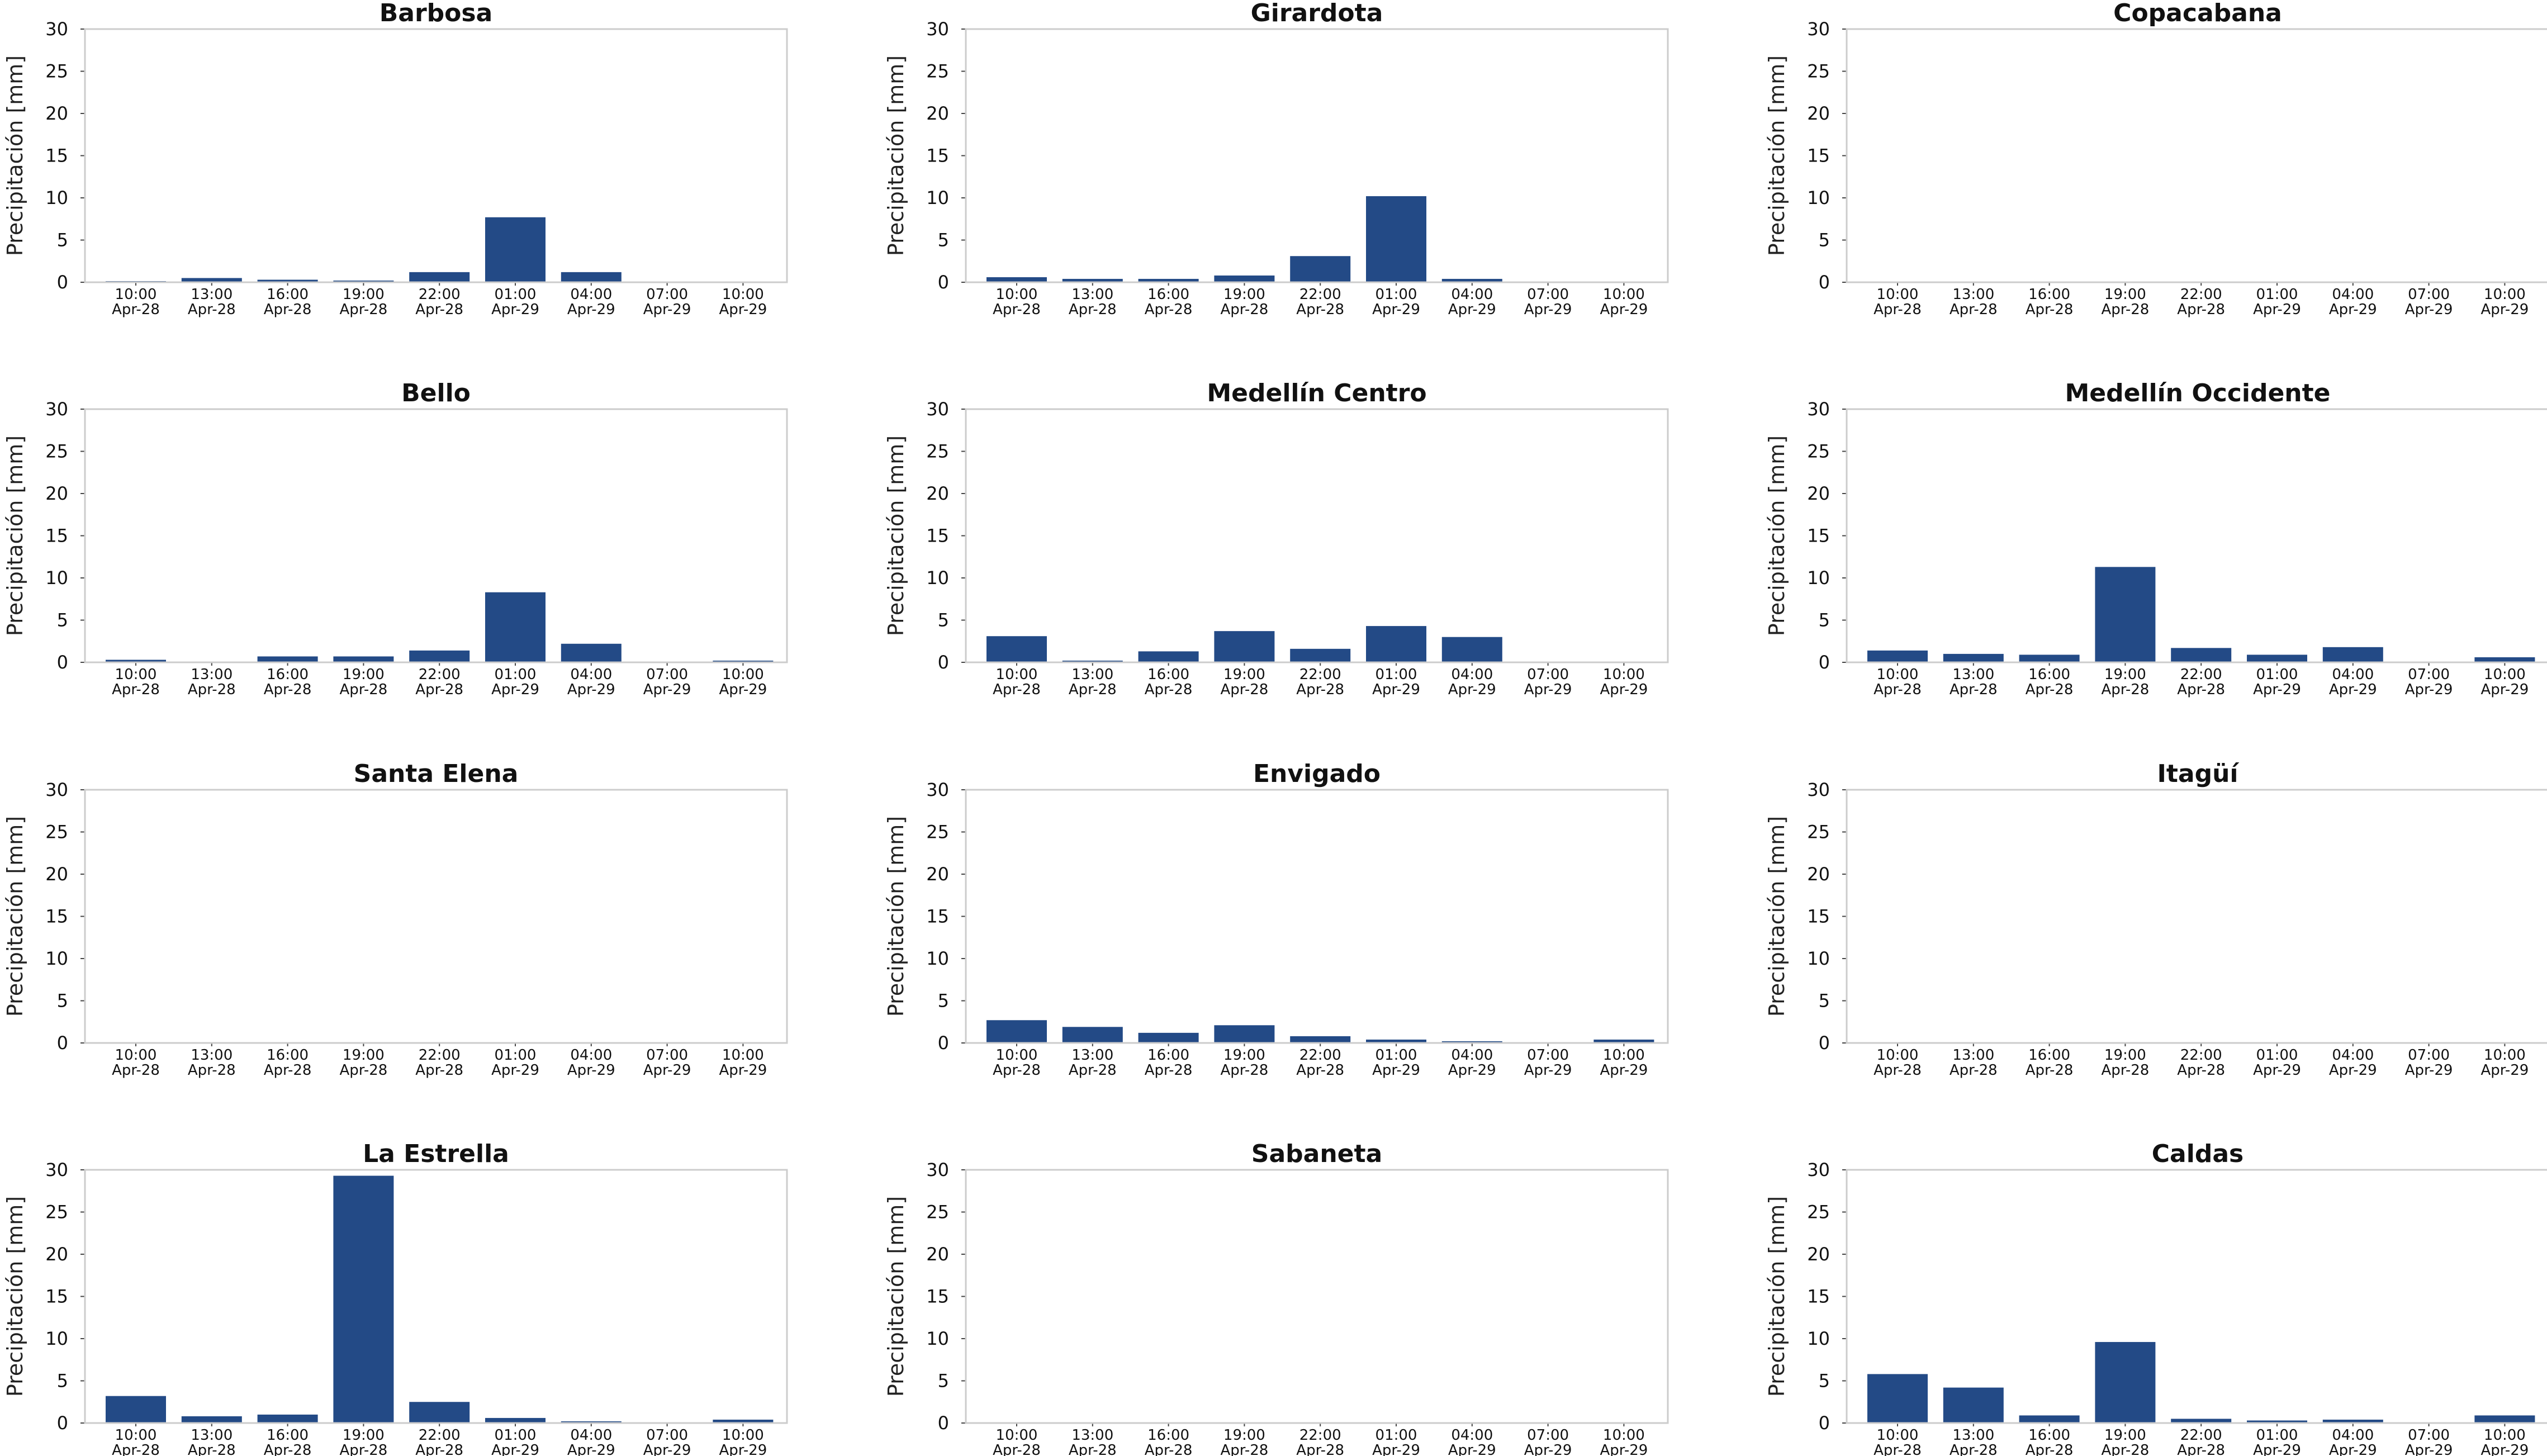  I want to click on x-tick-label: 19:00 Apr-28, so click(364, 1442).